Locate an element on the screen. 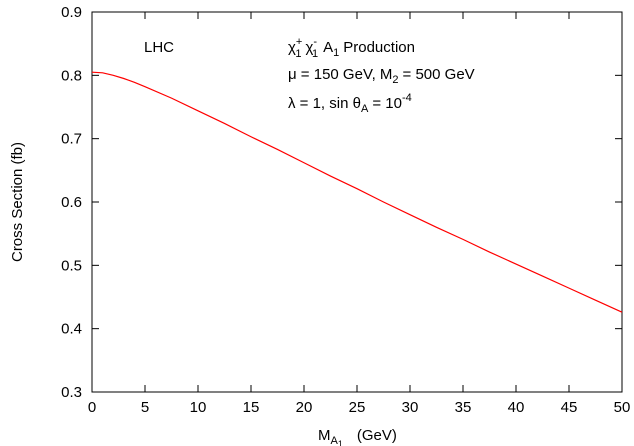  y-tick-label: 0.6 is located at coordinates (71, 202).